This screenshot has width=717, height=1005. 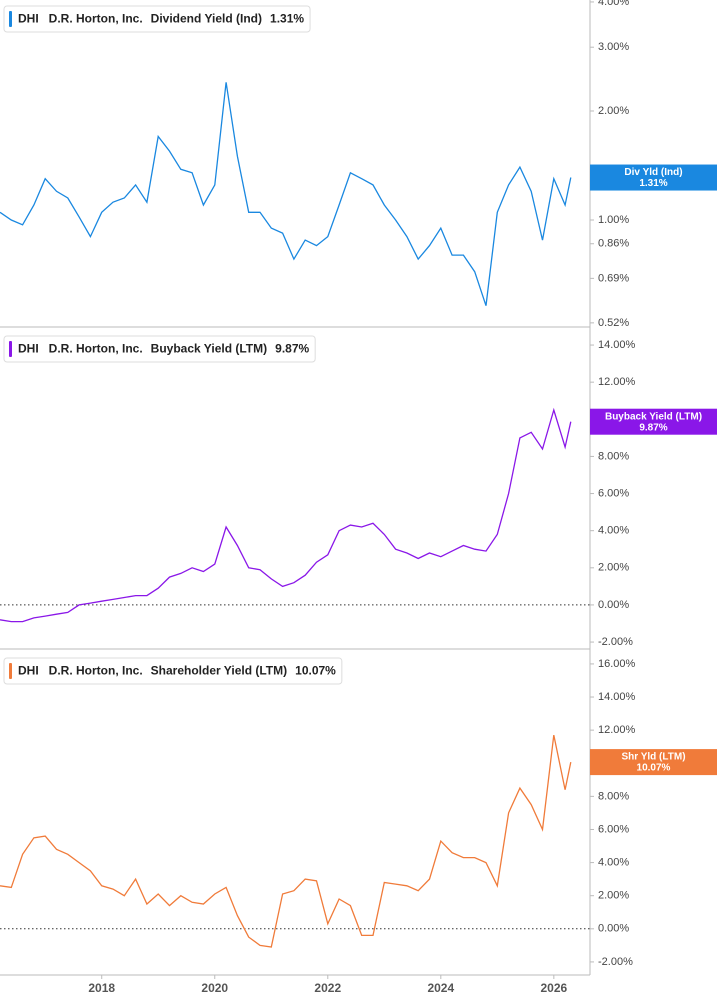 I want to click on badge-label: Buyback Yield (LTM), so click(x=653, y=416).